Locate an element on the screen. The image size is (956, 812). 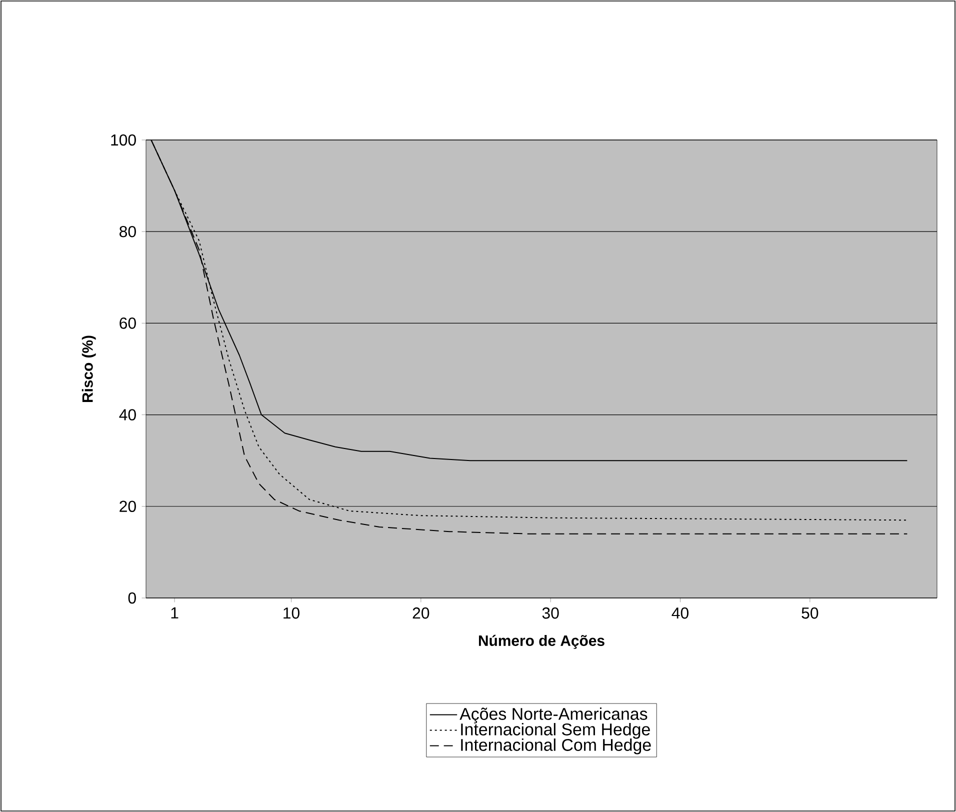
y-tick-label: 80 is located at coordinates (128, 232).